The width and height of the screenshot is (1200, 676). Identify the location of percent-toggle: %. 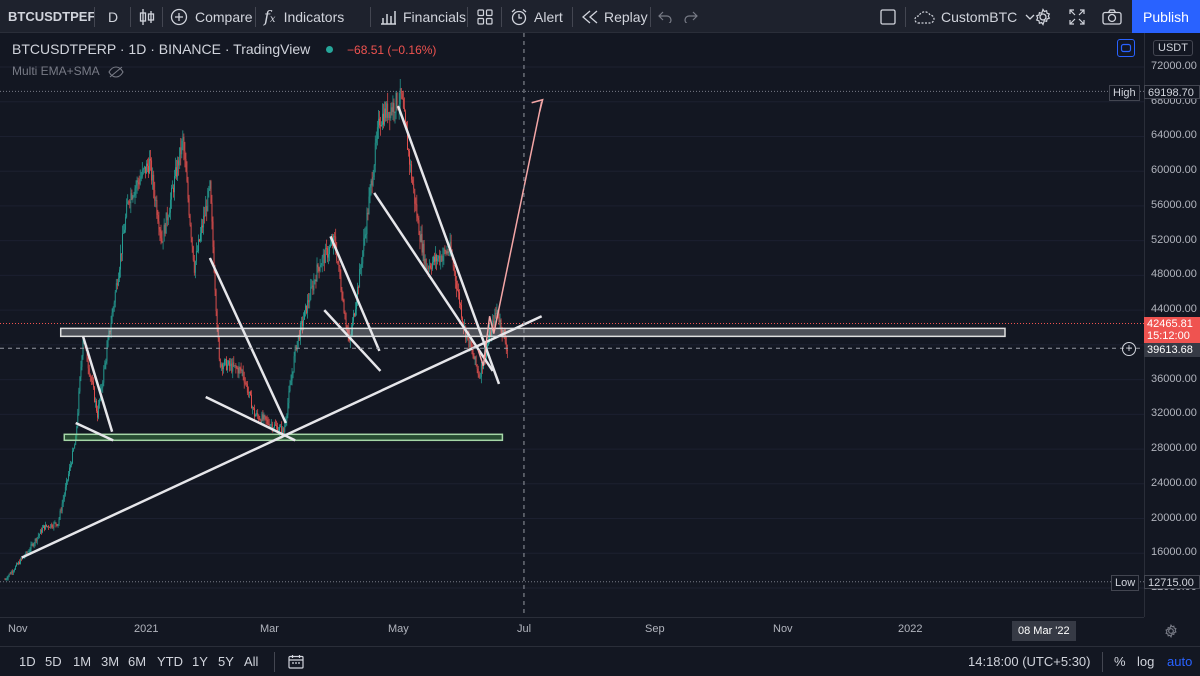
(1120, 661).